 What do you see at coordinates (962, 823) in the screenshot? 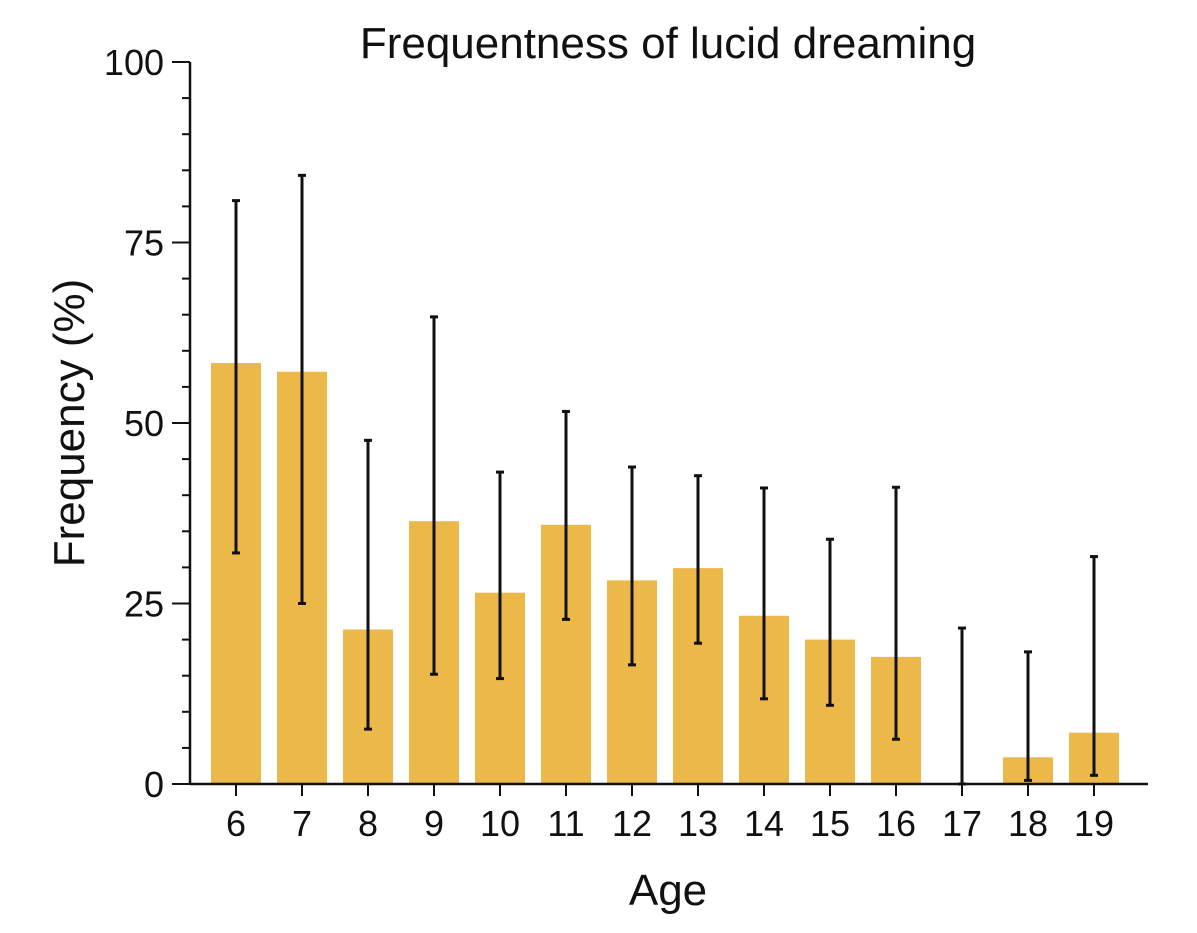
I see `x-tick-label-17: 17` at bounding box center [962, 823].